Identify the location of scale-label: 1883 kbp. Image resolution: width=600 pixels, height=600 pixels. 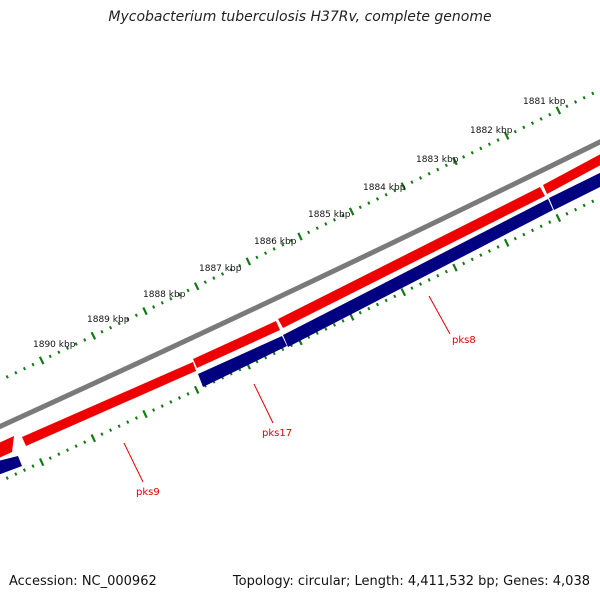
(437, 160).